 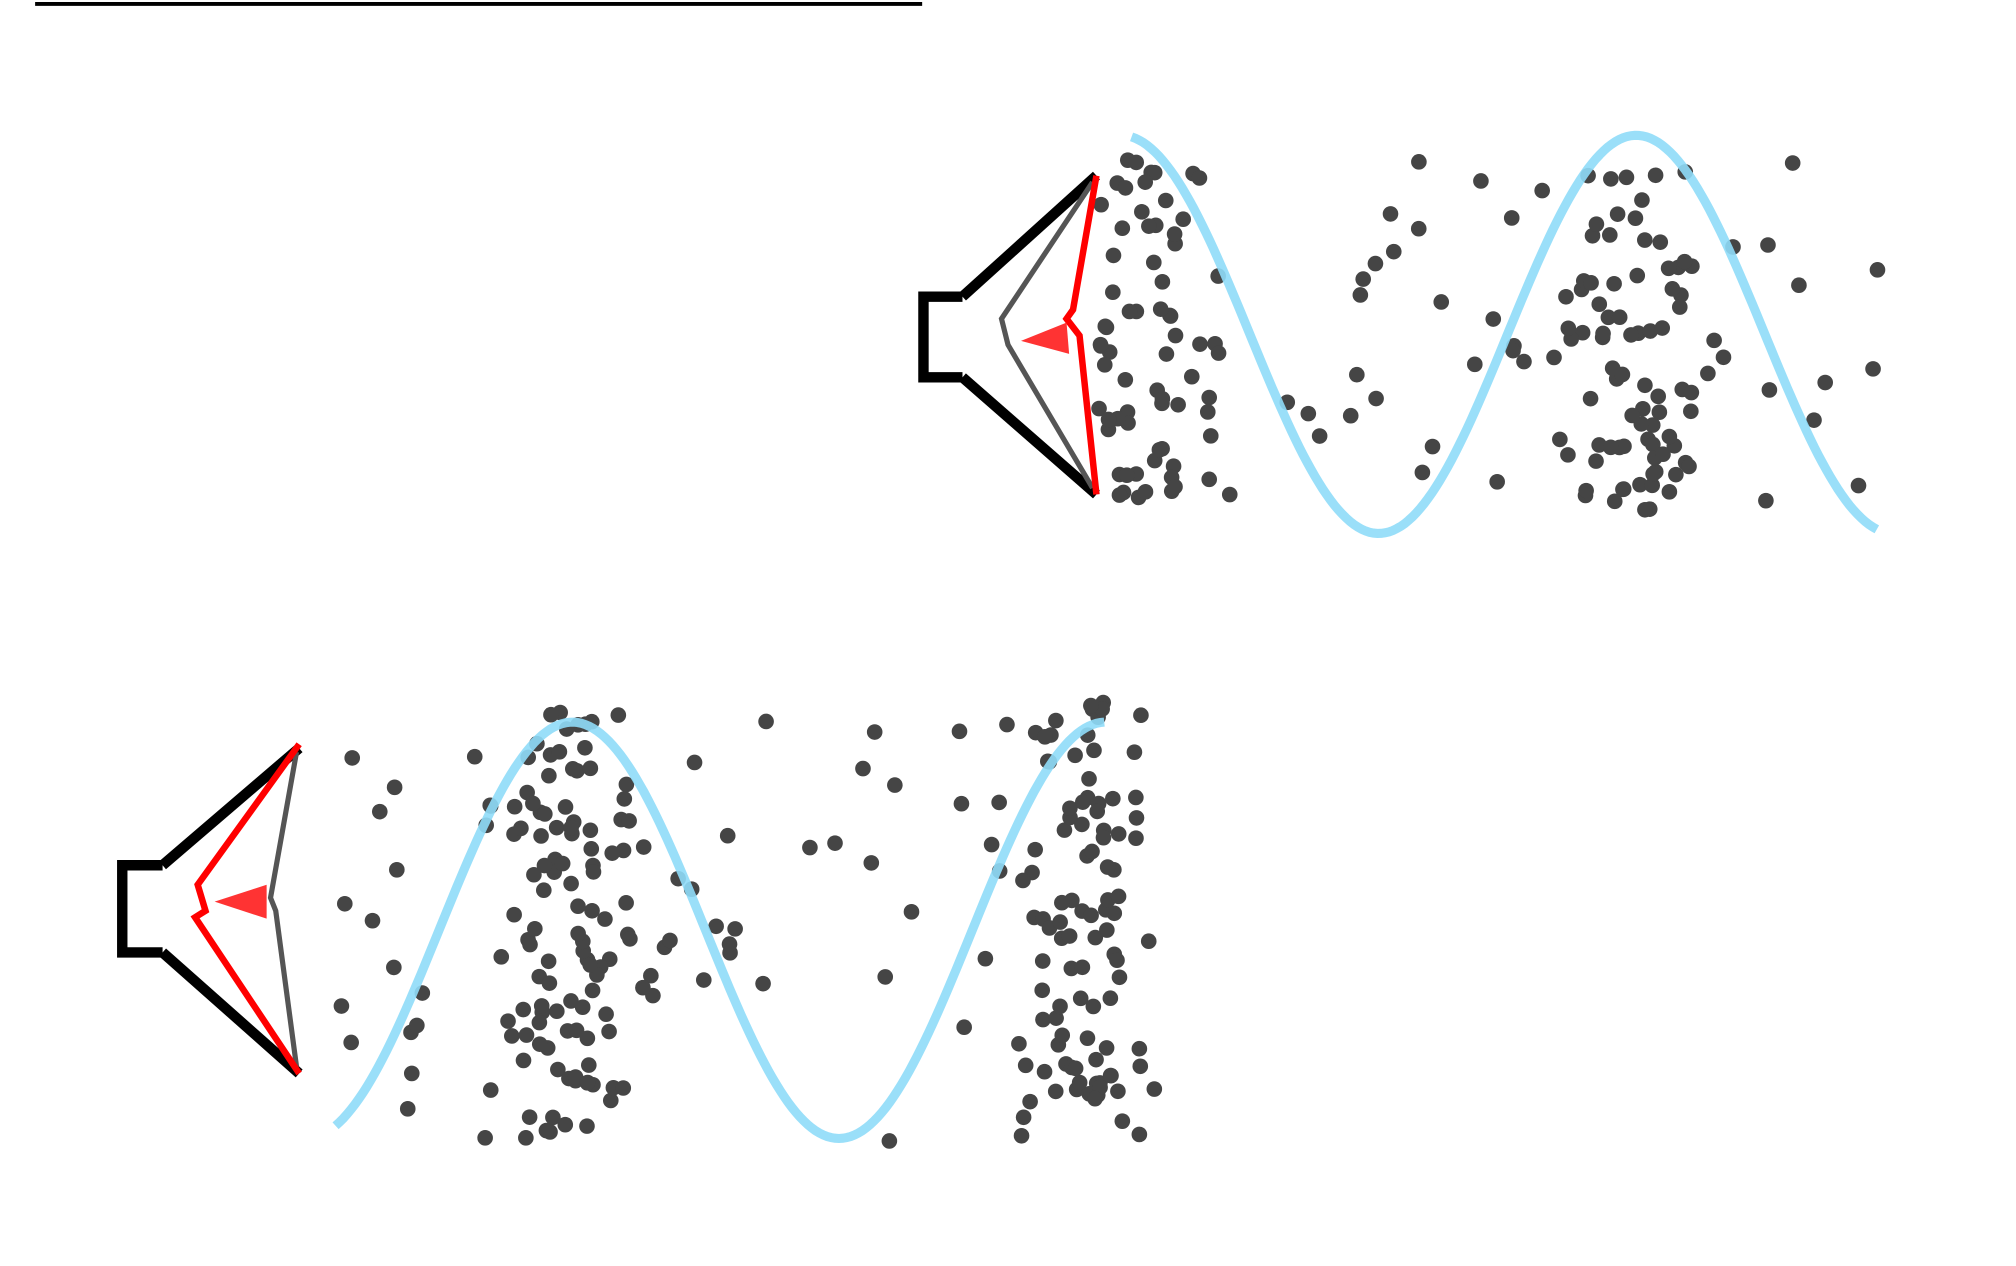 What do you see at coordinates (1504, 334) in the screenshot?
I see `sound-wave` at bounding box center [1504, 334].